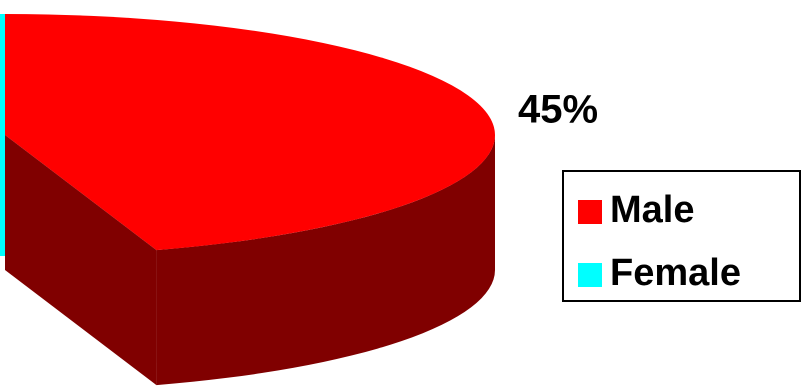 Image resolution: width=808 pixels, height=390 pixels. Describe the element at coordinates (652, 210) in the screenshot. I see `legend-label: Male` at that location.